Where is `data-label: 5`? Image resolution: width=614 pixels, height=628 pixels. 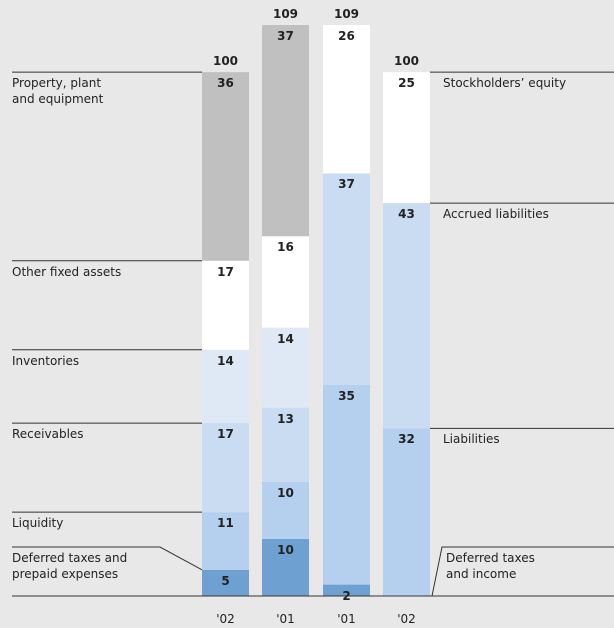 data-label: 5 is located at coordinates (225, 580).